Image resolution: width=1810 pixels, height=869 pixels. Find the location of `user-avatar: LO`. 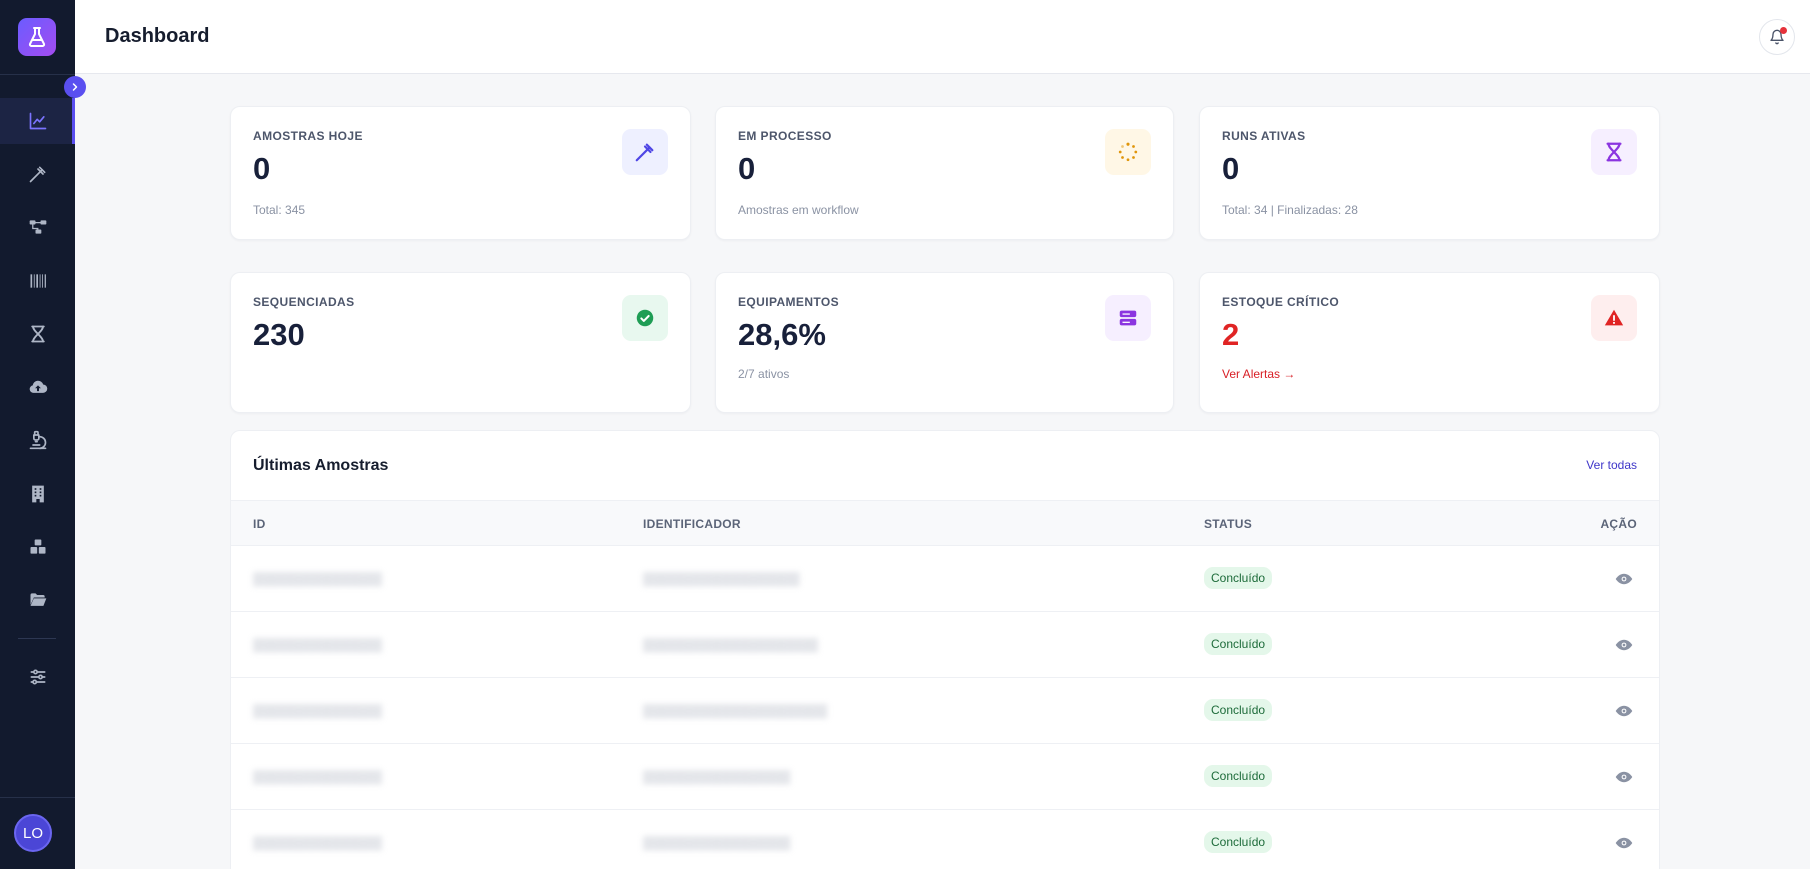

user-avatar: LO is located at coordinates (33, 833).